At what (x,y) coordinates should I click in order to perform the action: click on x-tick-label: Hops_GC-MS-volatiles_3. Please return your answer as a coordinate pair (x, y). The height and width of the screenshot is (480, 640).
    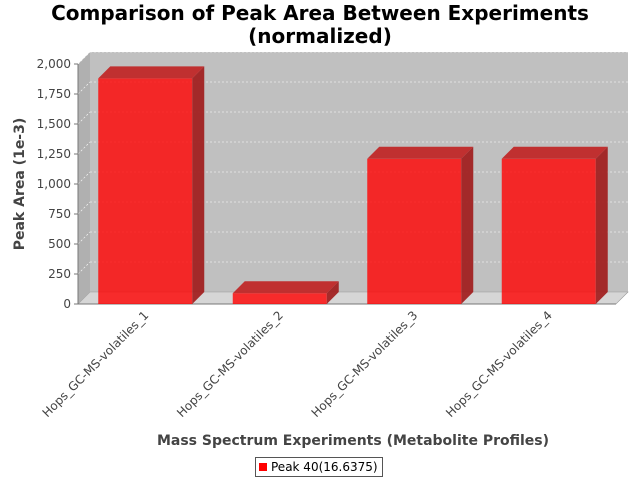
    Looking at the image, I should click on (365, 364).